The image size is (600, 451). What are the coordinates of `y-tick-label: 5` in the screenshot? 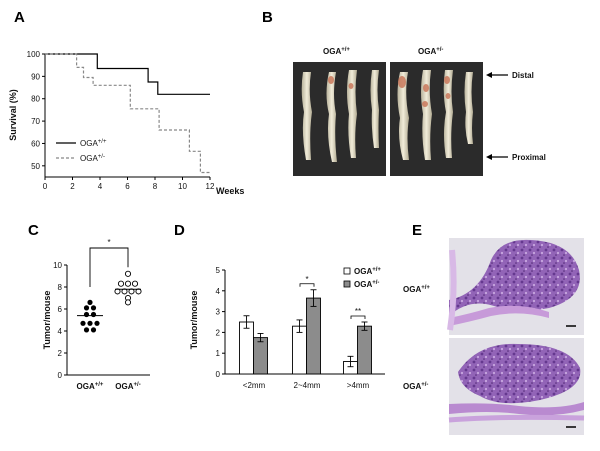 It's located at (218, 270).